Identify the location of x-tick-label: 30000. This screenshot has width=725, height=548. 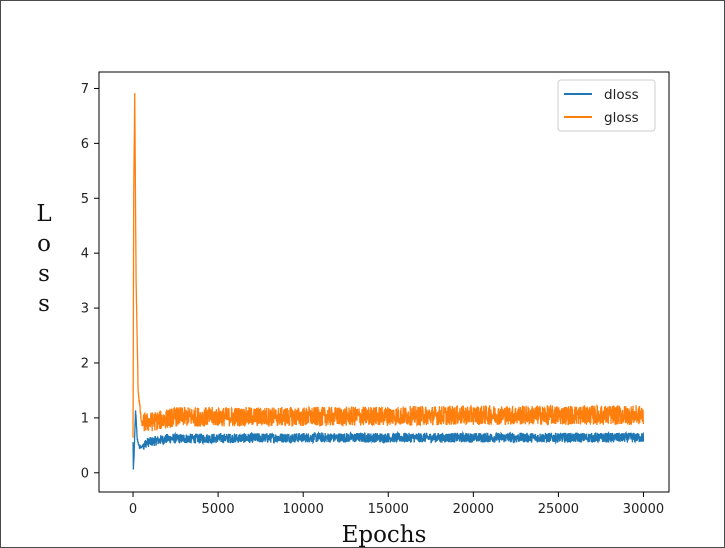
(643, 509).